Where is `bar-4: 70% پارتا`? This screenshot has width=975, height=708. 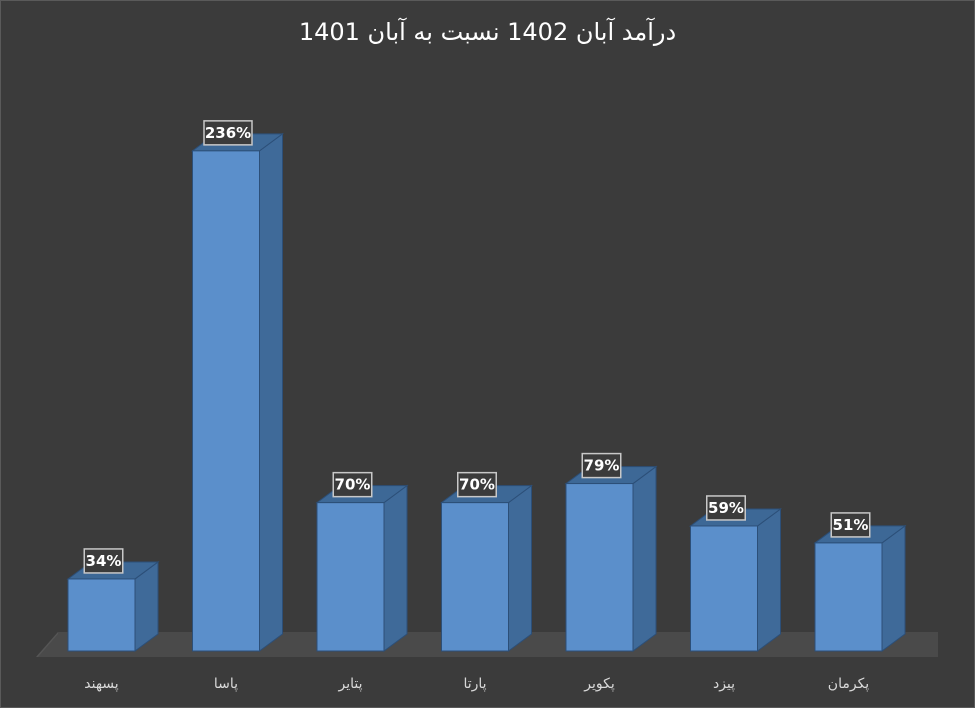
bar-4: 70% پارتا is located at coordinates (486, 581).